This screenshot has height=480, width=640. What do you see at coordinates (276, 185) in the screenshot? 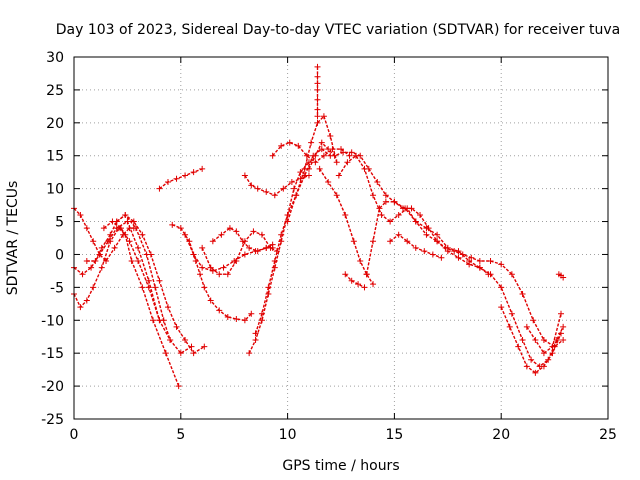
I see `series-arc12` at bounding box center [276, 185].